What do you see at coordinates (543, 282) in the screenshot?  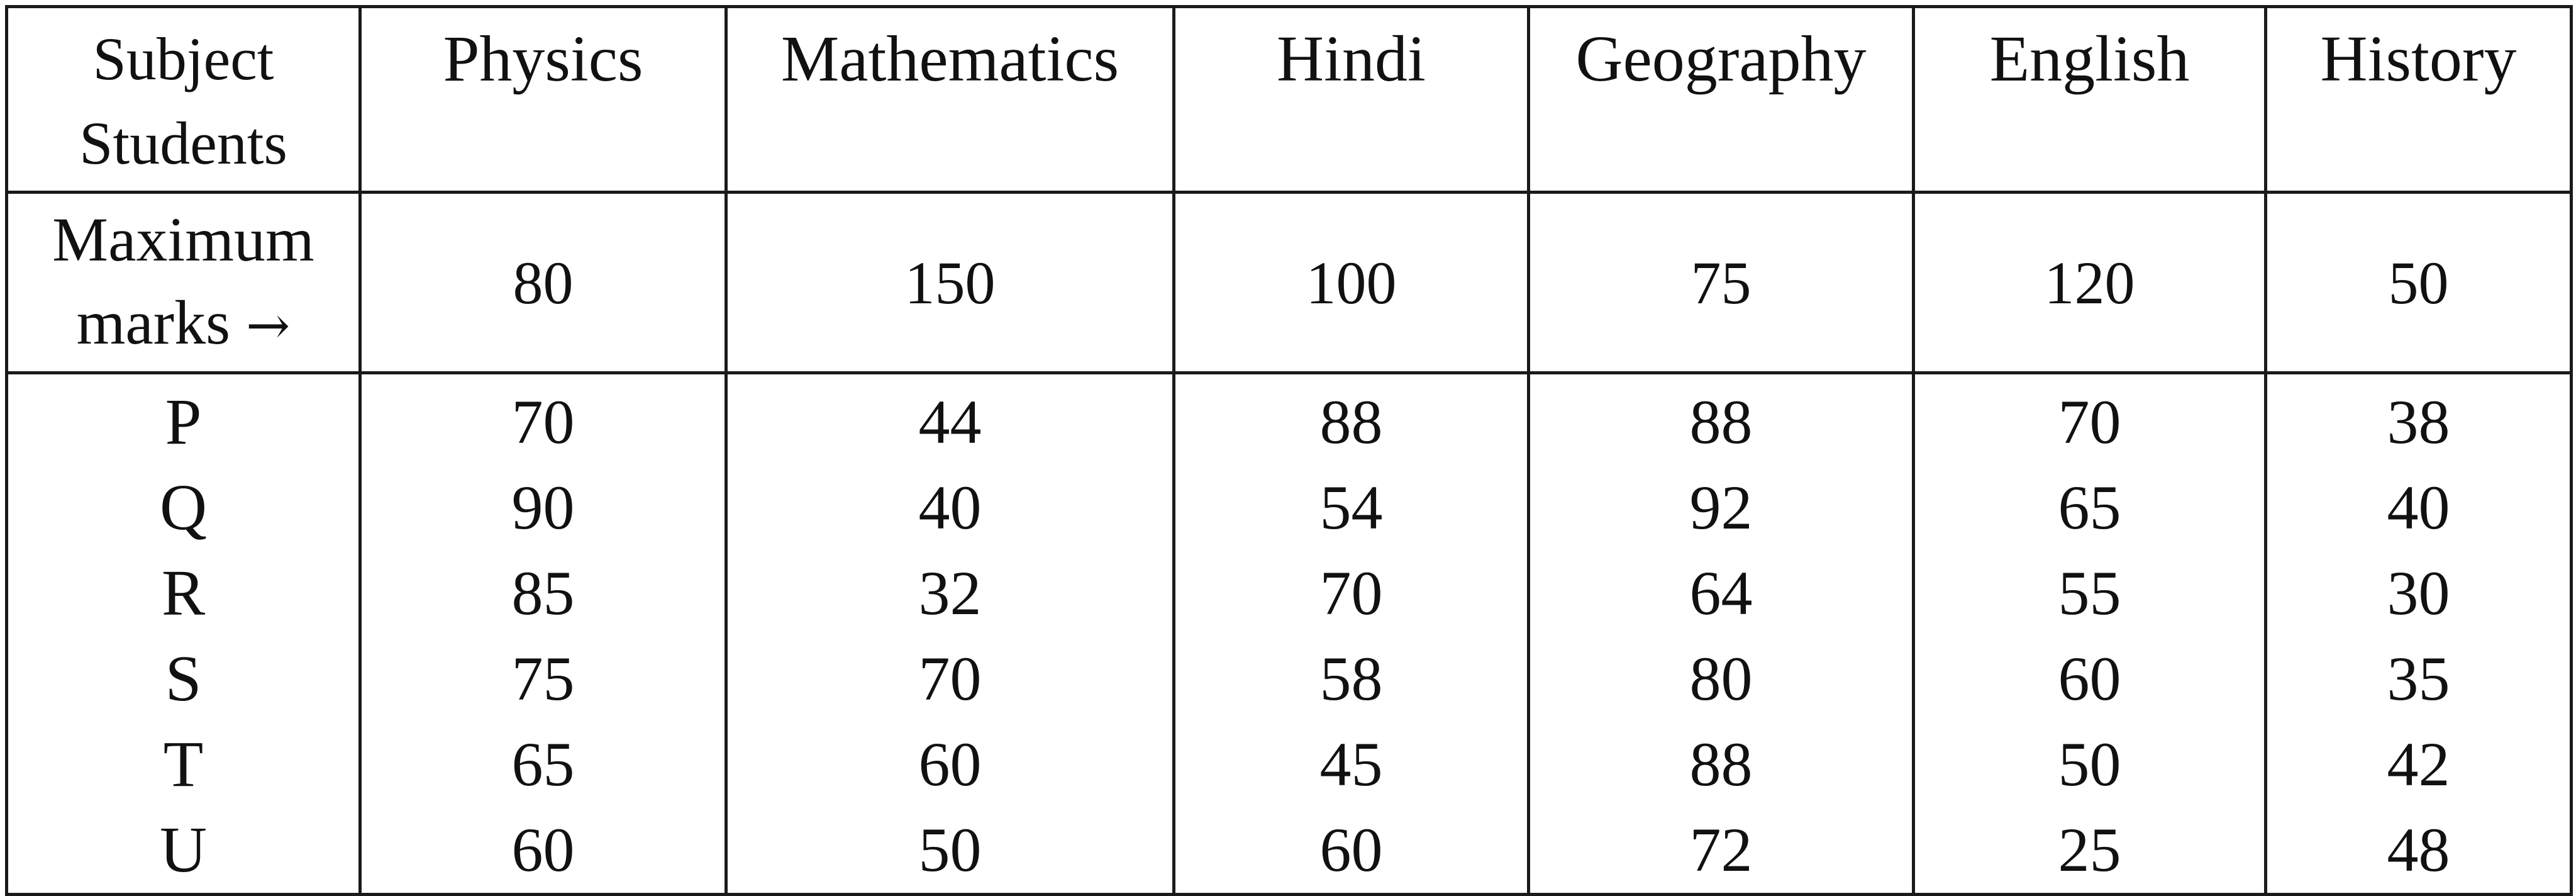 I see `max-mark-cell: 80` at bounding box center [543, 282].